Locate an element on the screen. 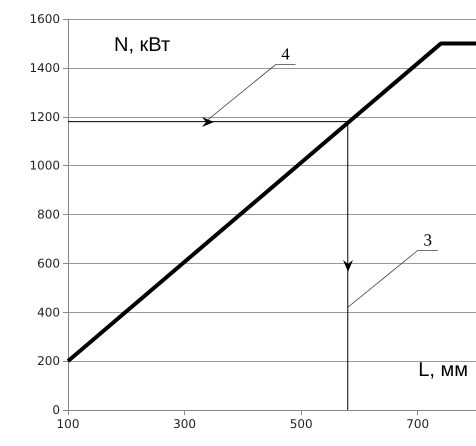 The width and height of the screenshot is (476, 446). y-tick-label: 1400 is located at coordinates (44, 67).